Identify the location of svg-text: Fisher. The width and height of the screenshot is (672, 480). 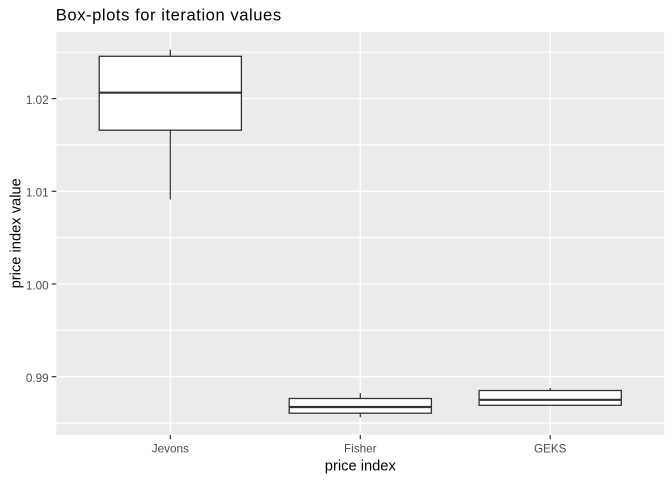
(360, 449).